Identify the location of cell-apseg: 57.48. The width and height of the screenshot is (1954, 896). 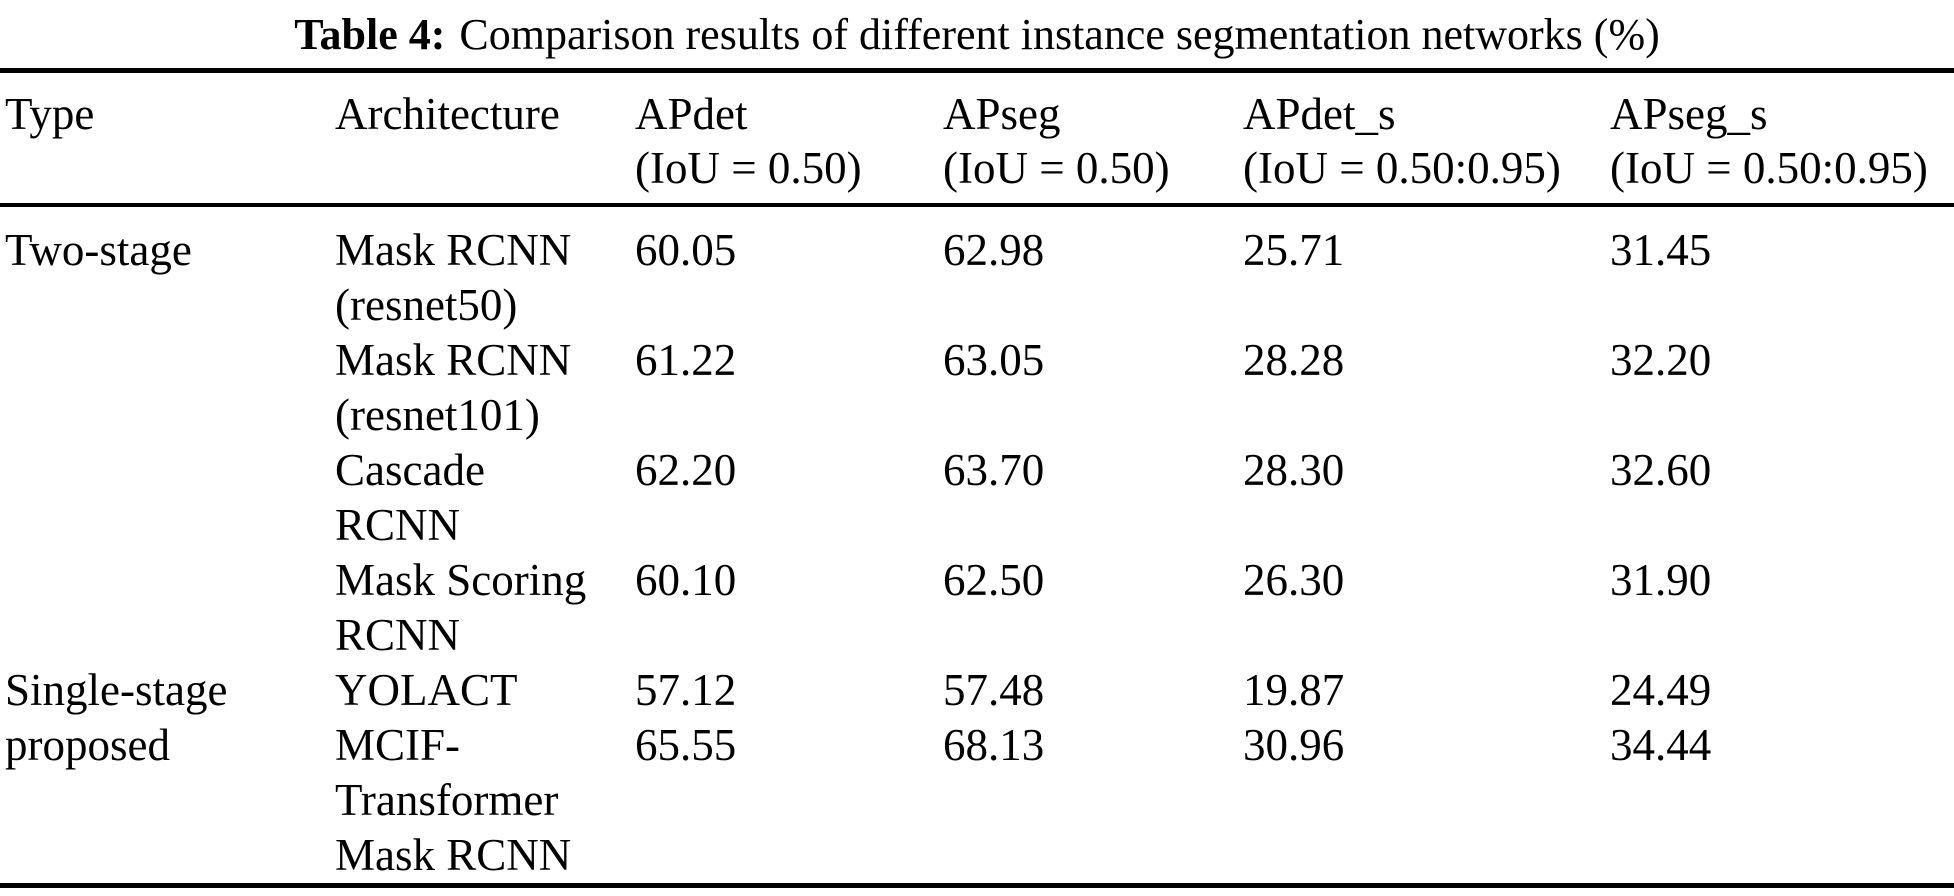
(994, 690).